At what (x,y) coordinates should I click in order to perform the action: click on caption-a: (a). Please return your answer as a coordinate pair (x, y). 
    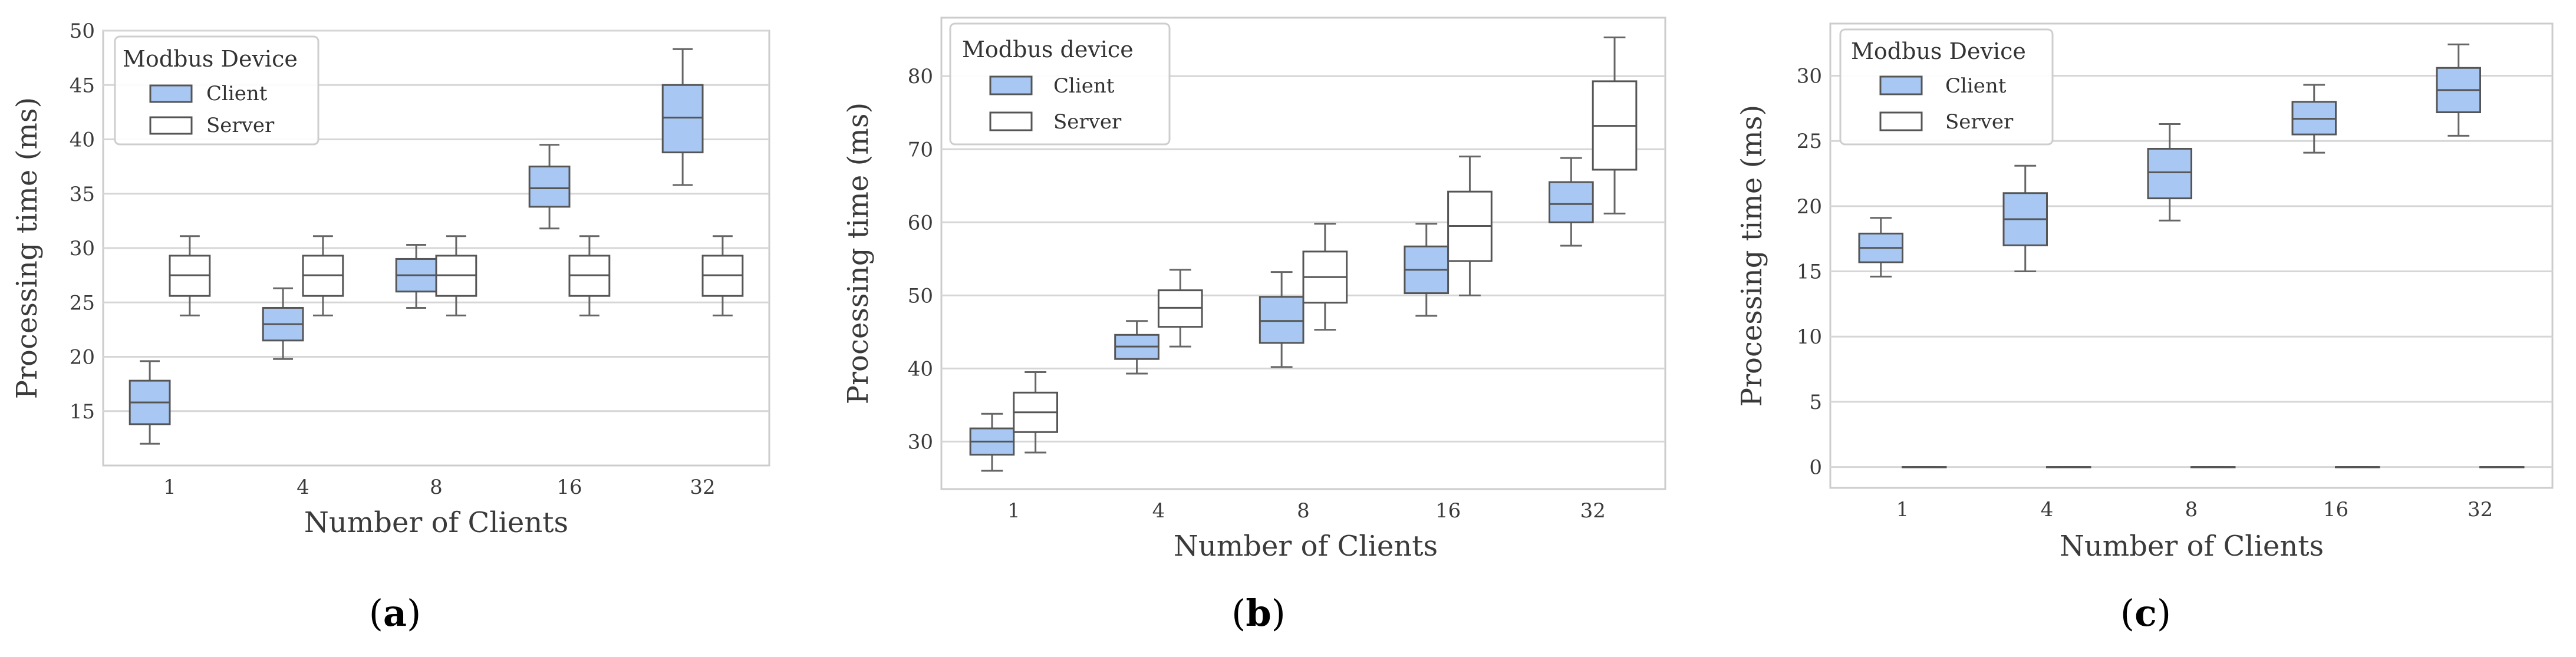
    Looking at the image, I should click on (395, 613).